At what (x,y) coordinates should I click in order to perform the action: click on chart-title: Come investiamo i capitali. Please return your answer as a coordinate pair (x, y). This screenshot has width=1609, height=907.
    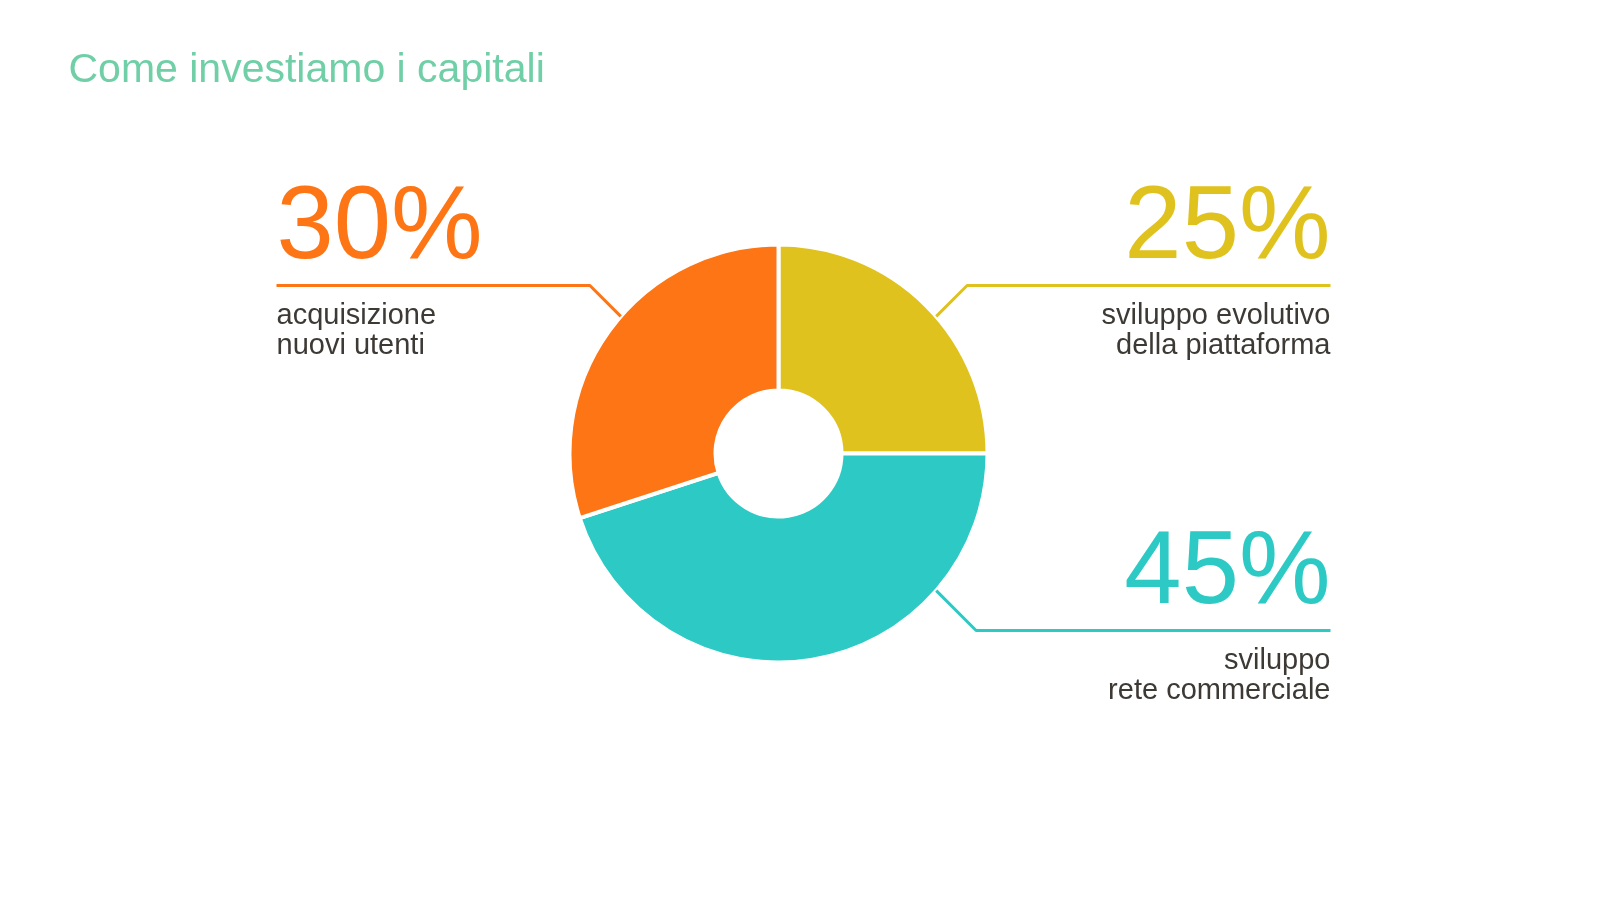
    Looking at the image, I should click on (306, 67).